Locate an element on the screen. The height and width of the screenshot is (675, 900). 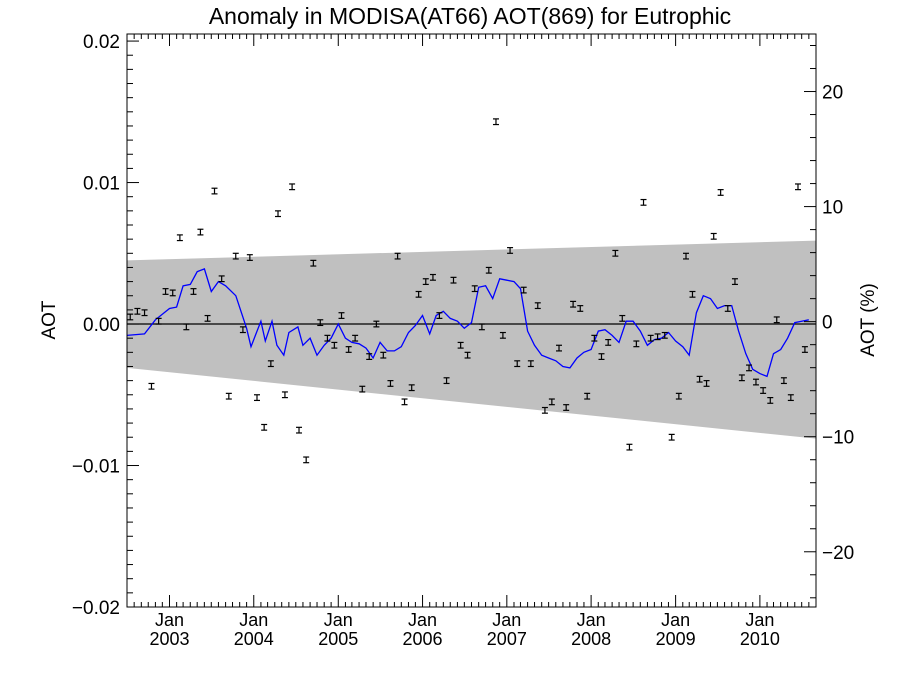
smooth-line is located at coordinates (467, 323).